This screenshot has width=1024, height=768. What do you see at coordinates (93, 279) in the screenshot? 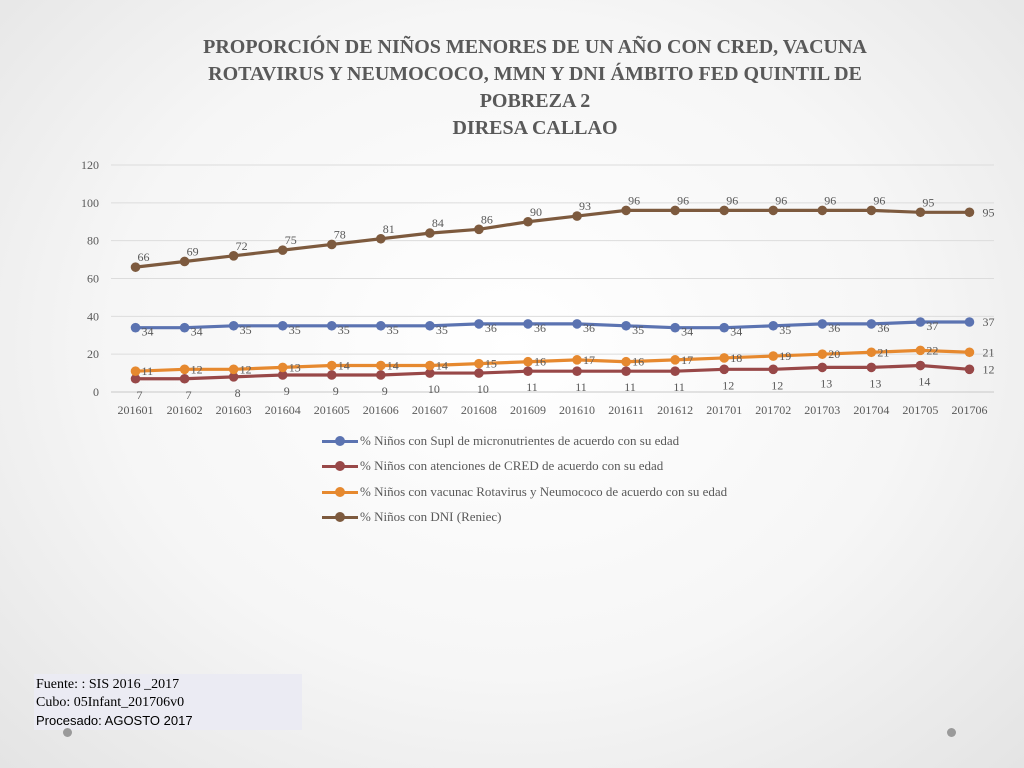
I see `y-tick-label: 60` at bounding box center [93, 279].